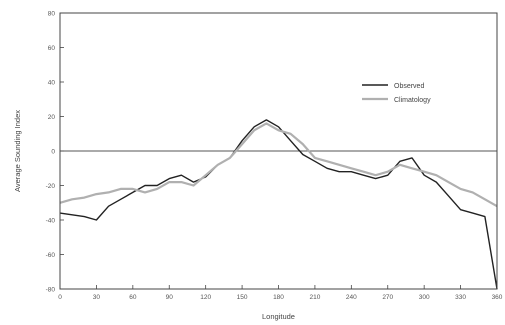 Image resolution: width=505 pixels, height=325 pixels. What do you see at coordinates (396, 93) in the screenshot?
I see `legend: Observed Climatology` at bounding box center [396, 93].